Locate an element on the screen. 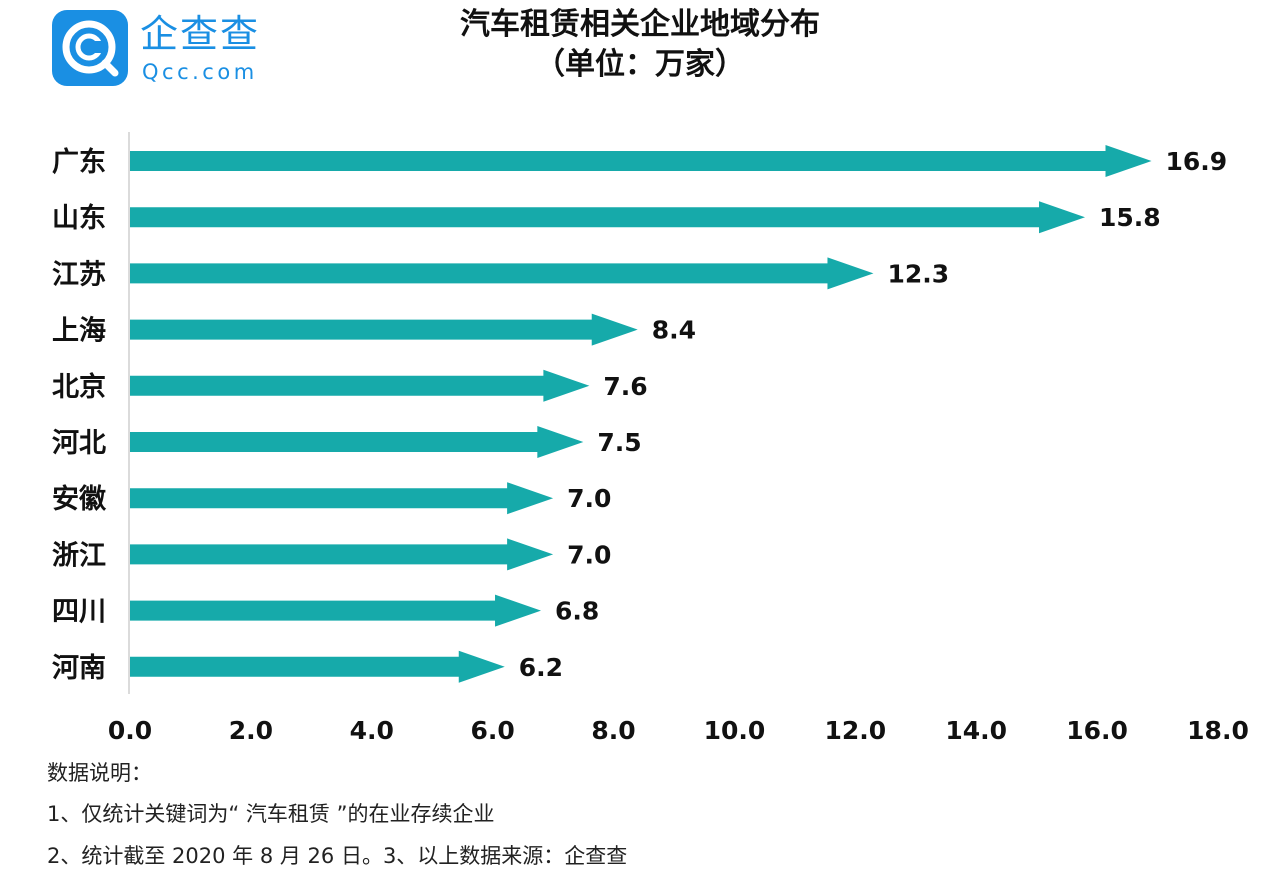  x-tick-label: 2.0 is located at coordinates (251, 730).